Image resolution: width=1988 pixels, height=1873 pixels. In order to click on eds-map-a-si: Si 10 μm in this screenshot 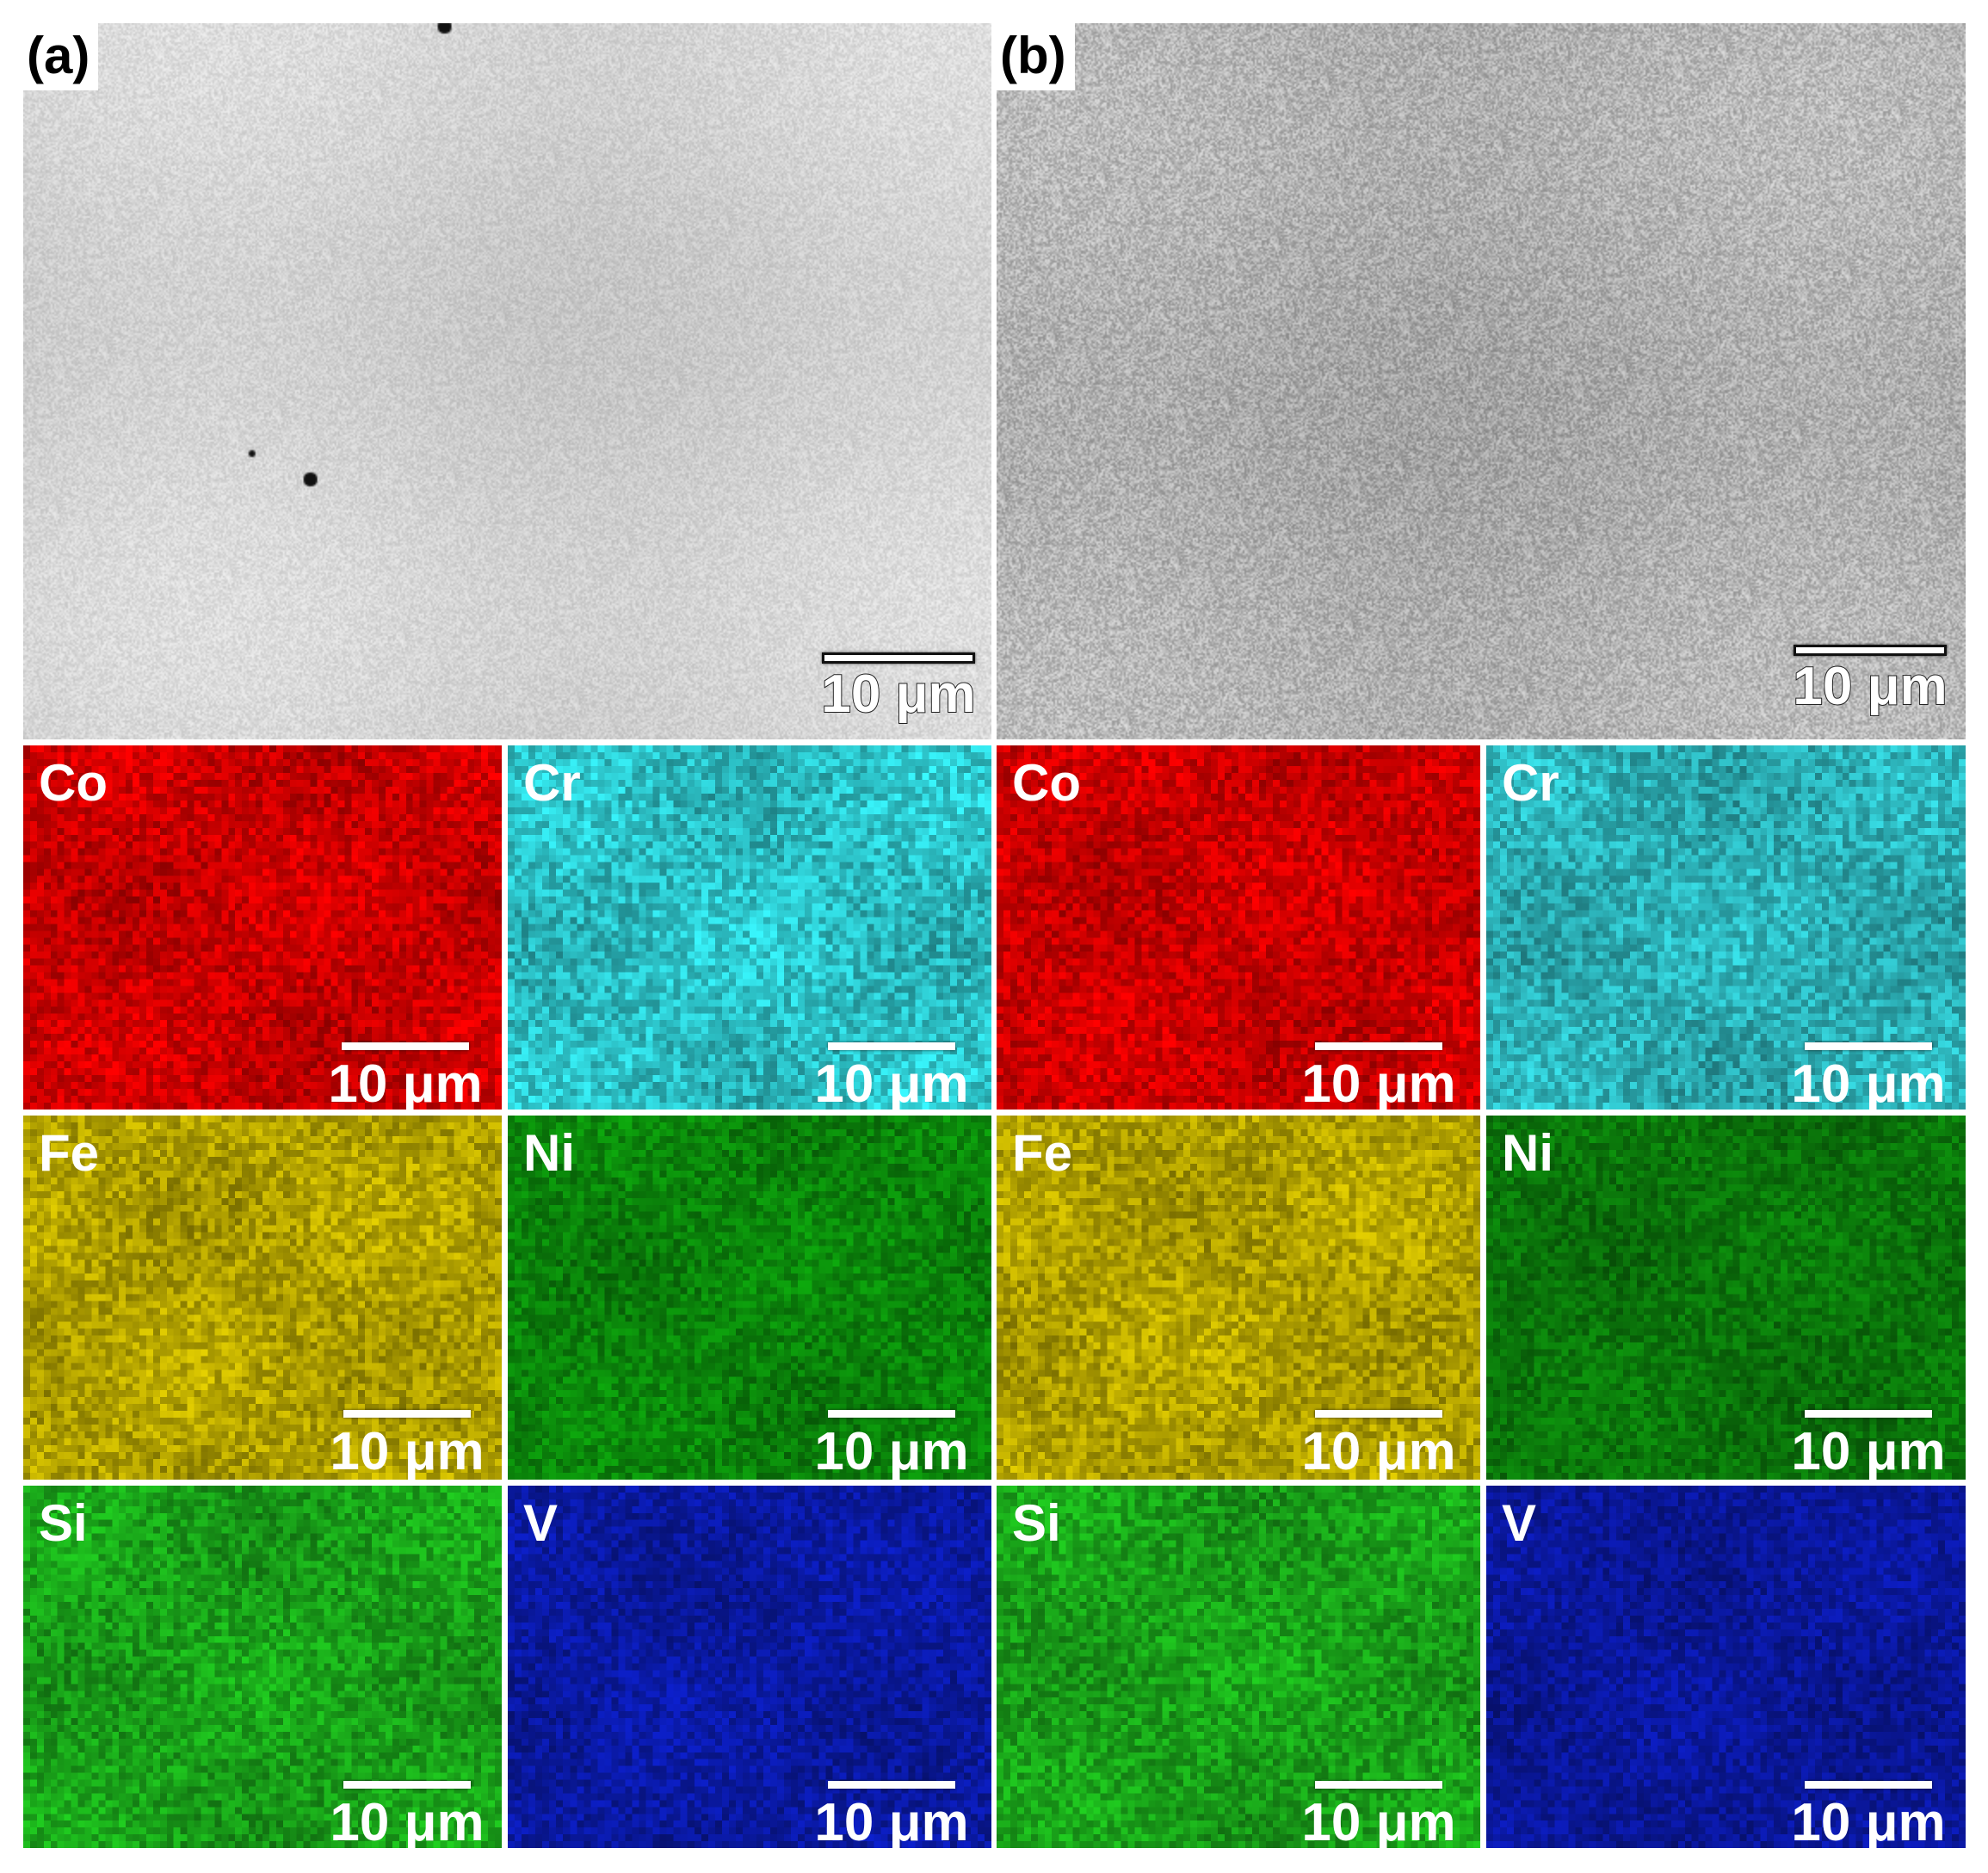, I will do `click(262, 1667)`.